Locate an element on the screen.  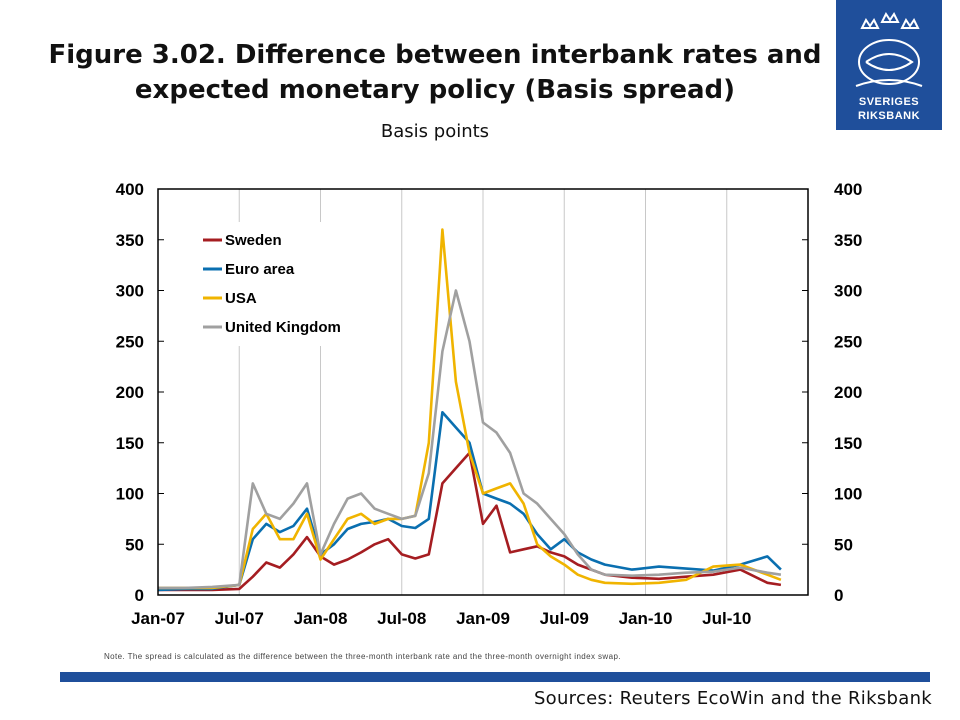
x-tick-label: Jul-09 is located at coordinates (564, 618).